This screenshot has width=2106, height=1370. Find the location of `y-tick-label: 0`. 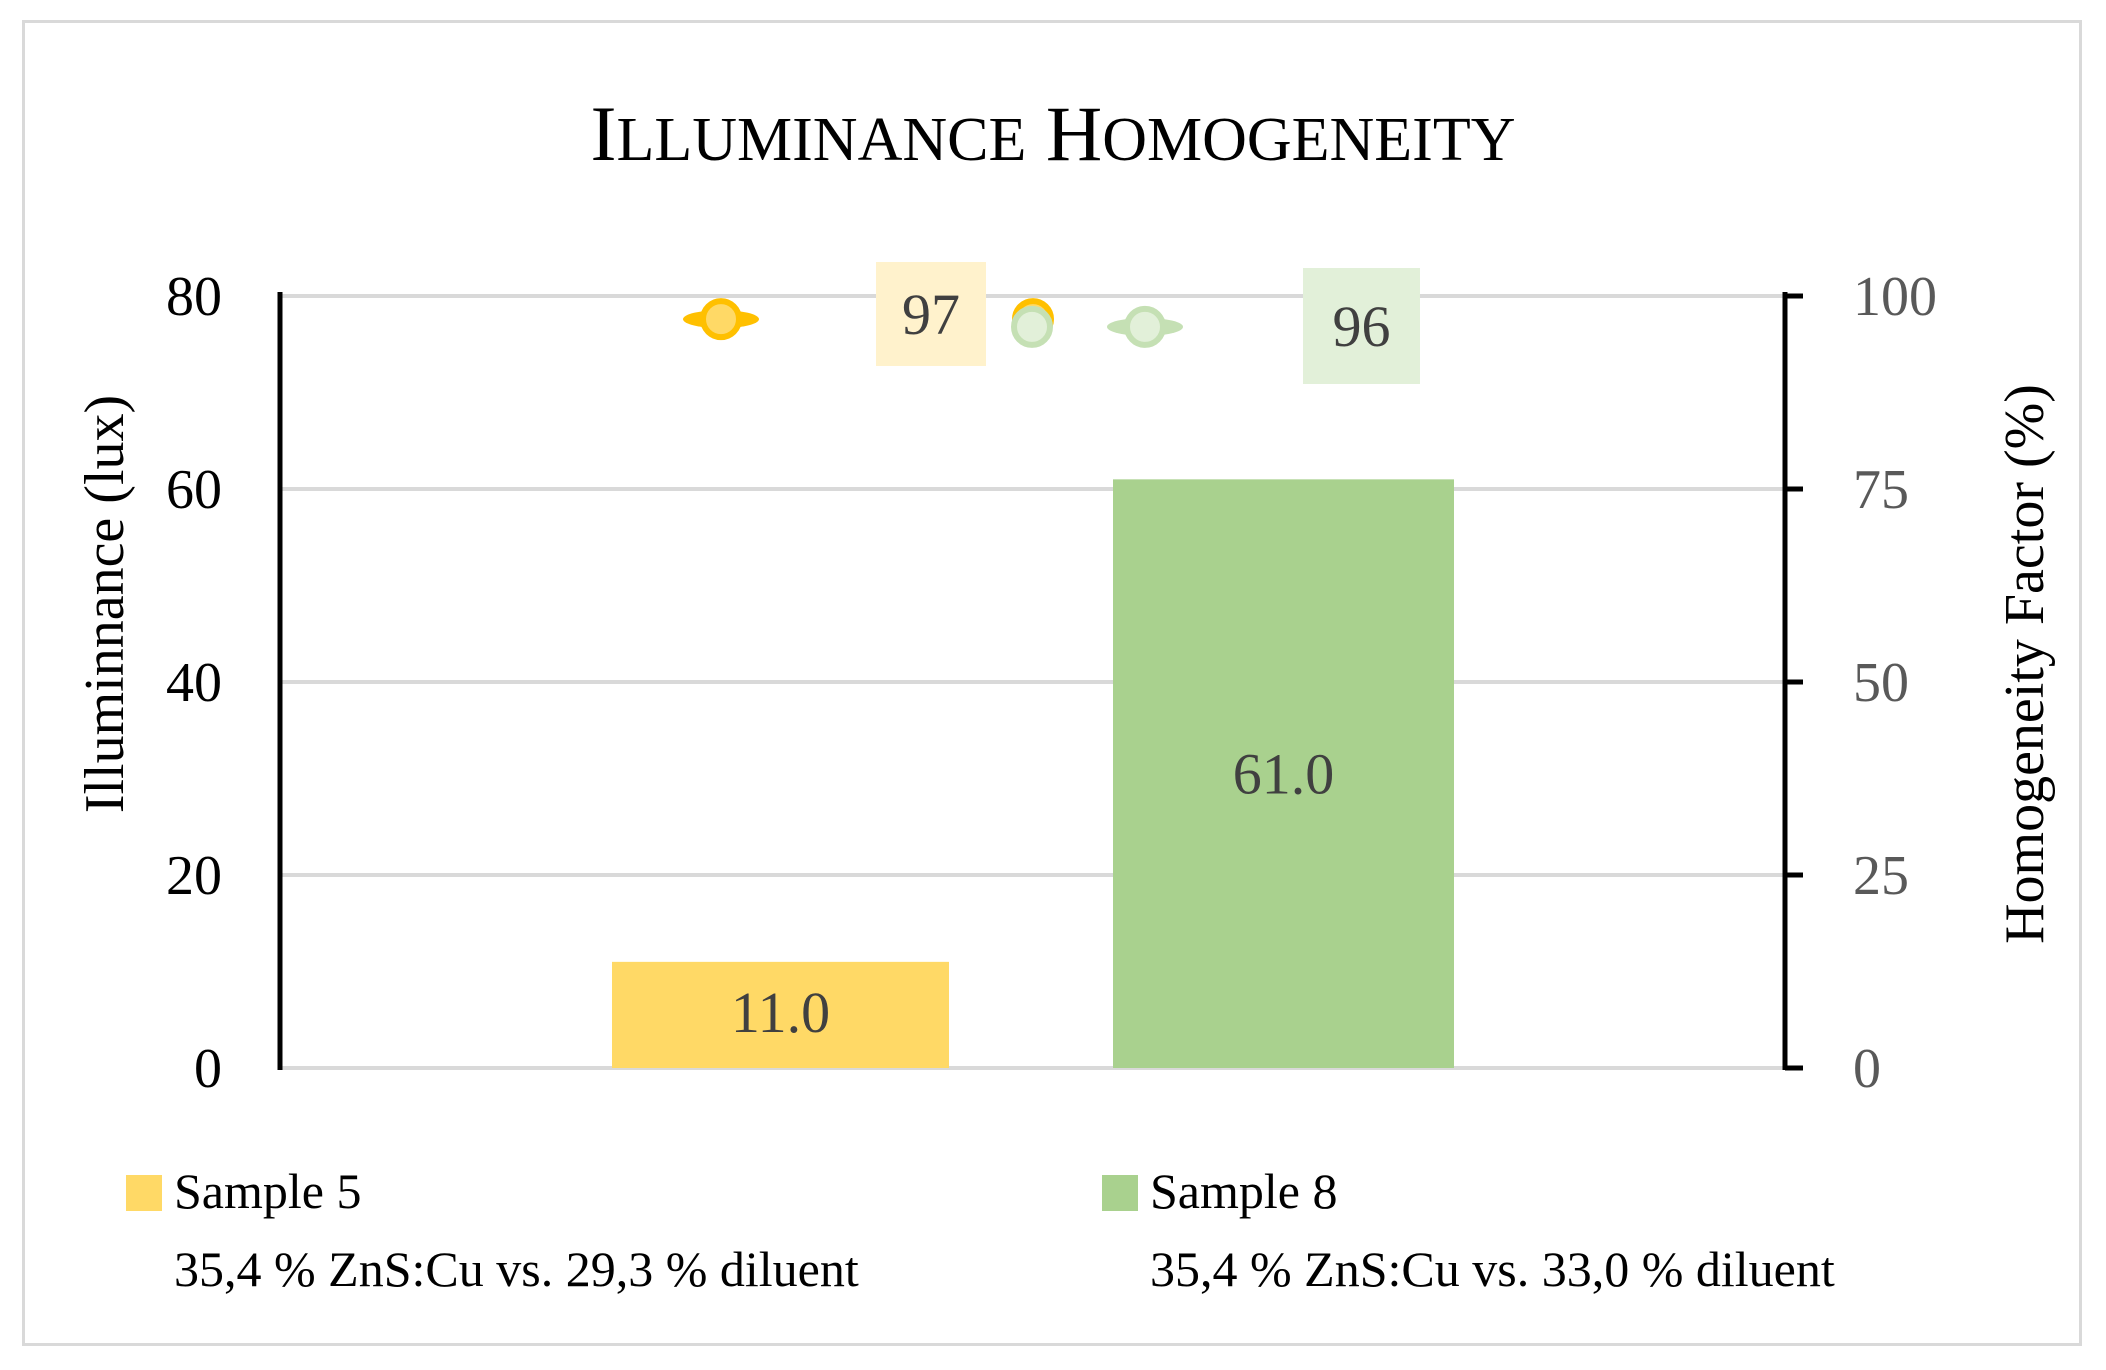

y-tick-label: 0 is located at coordinates (208, 1069).